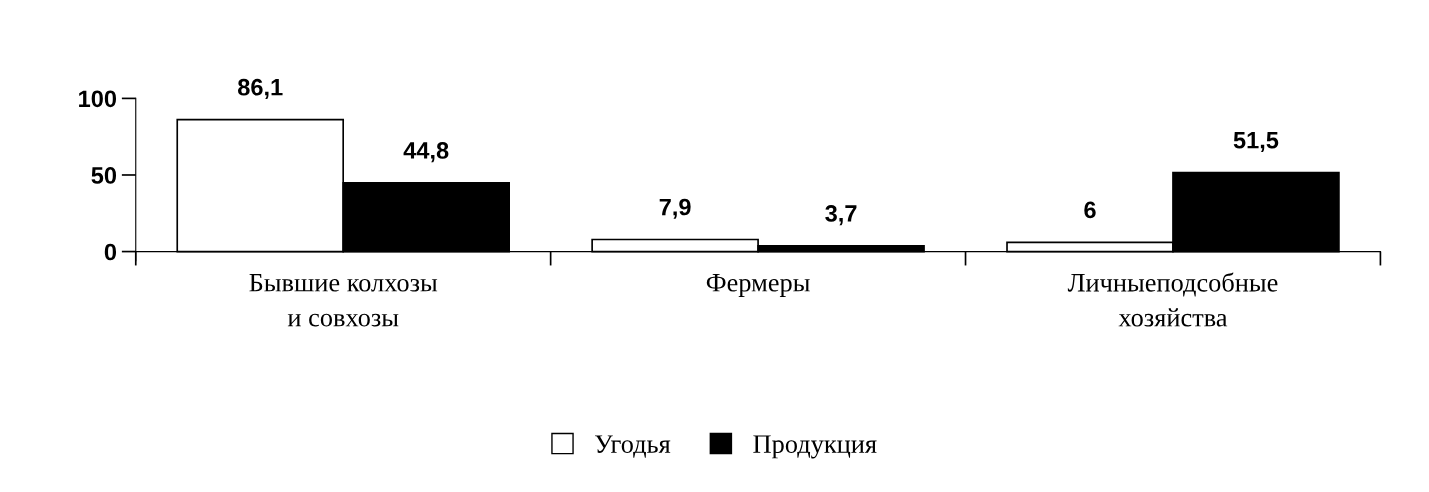 This screenshot has width=1429, height=492. Describe the element at coordinates (260, 88) in the screenshot. I see `data-label: 86,1` at that location.